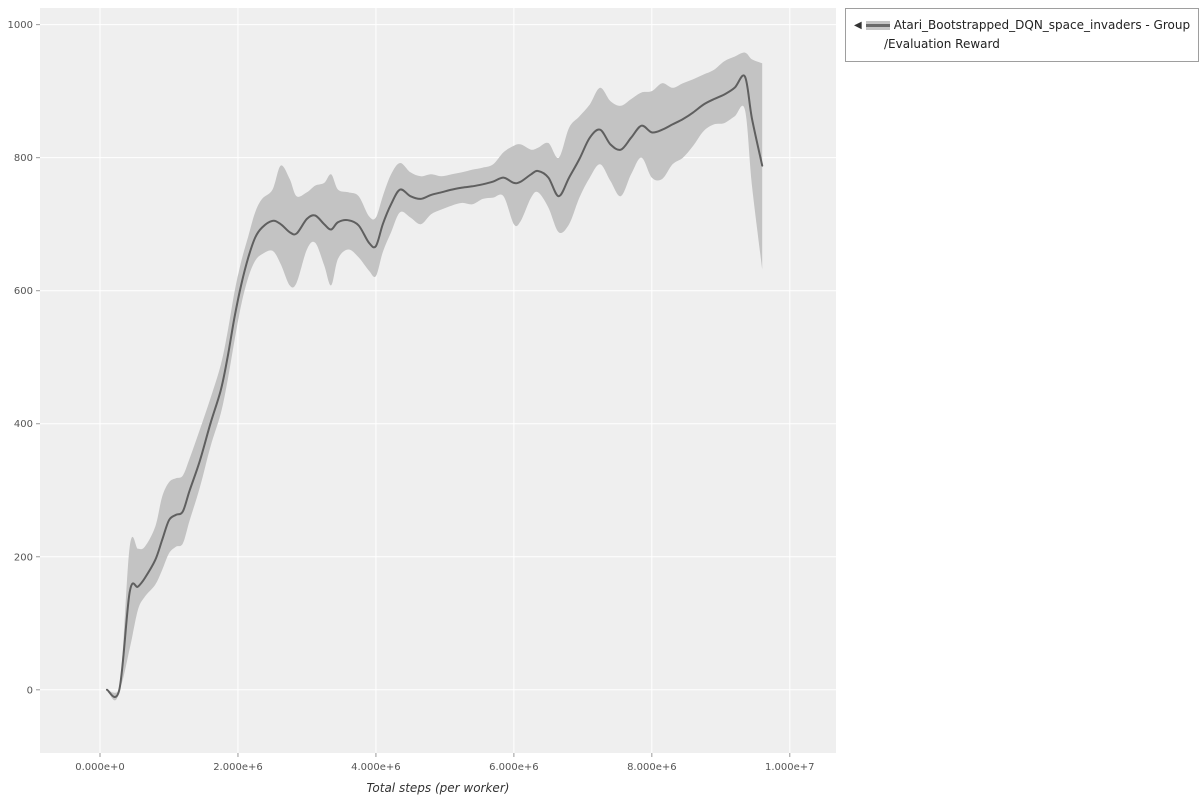 The image size is (1200, 800). I want to click on x-tick-label: 0.000e+0, so click(100, 767).